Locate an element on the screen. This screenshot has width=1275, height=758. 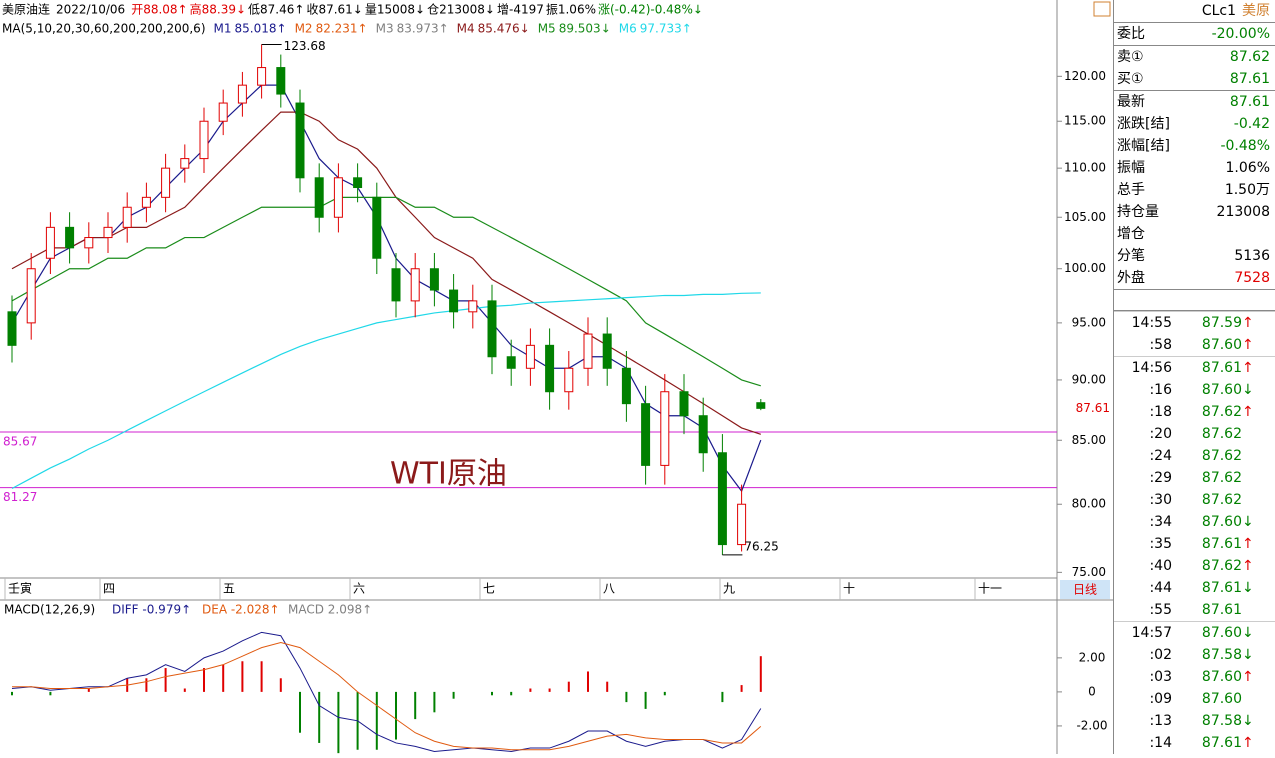
ma-label: MA(5,10,20,30,60,200,200,200,6) is located at coordinates (104, 29).